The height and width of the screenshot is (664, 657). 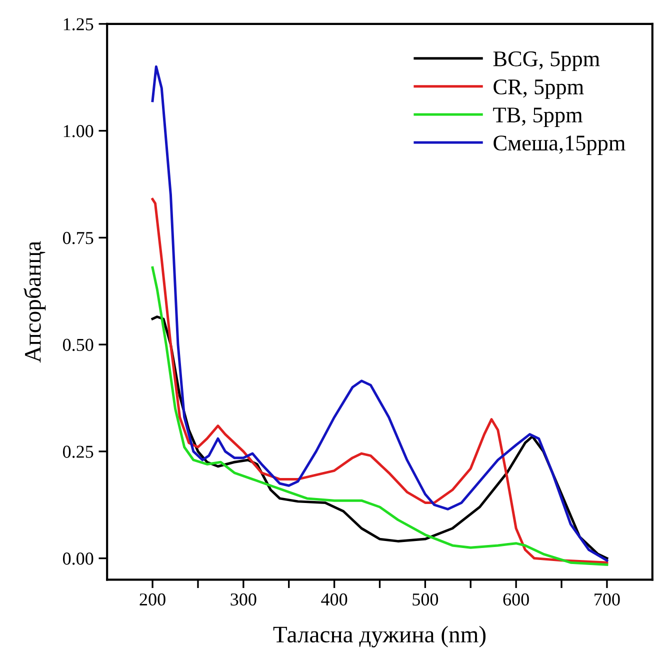 What do you see at coordinates (334, 599) in the screenshot?
I see `x-tick-label: 400` at bounding box center [334, 599].